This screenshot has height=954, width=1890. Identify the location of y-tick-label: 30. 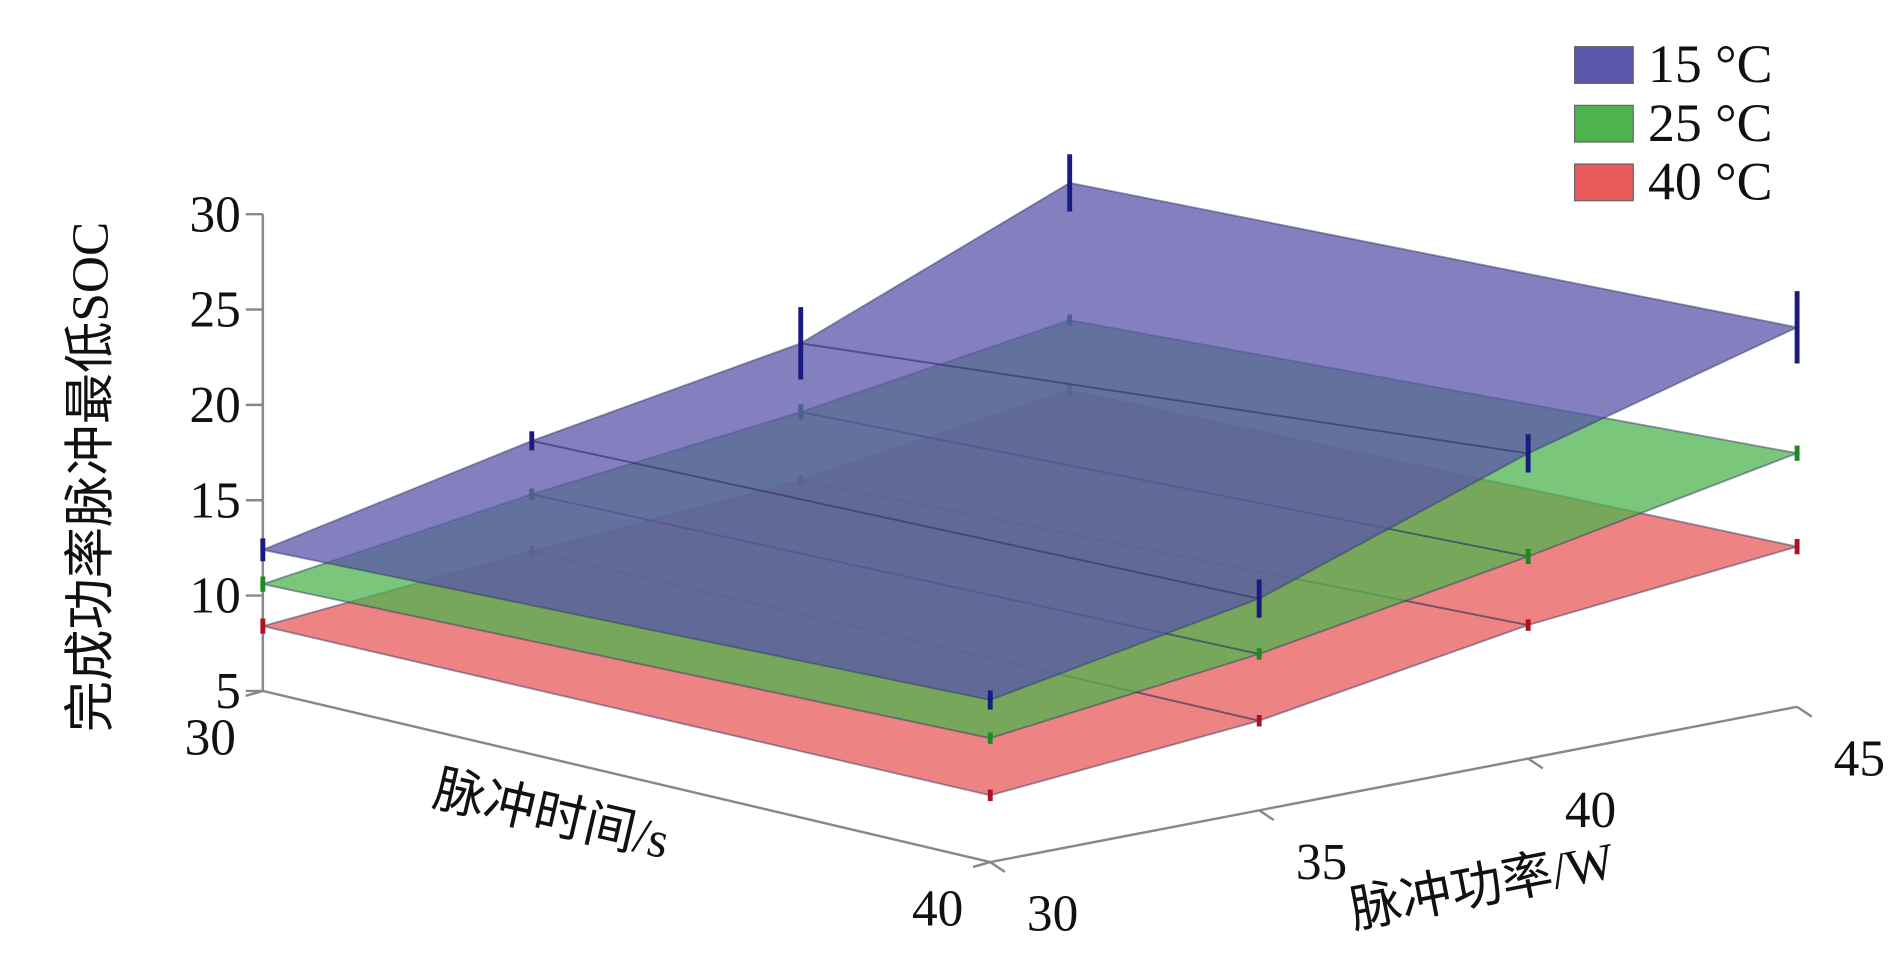
(1052, 914).